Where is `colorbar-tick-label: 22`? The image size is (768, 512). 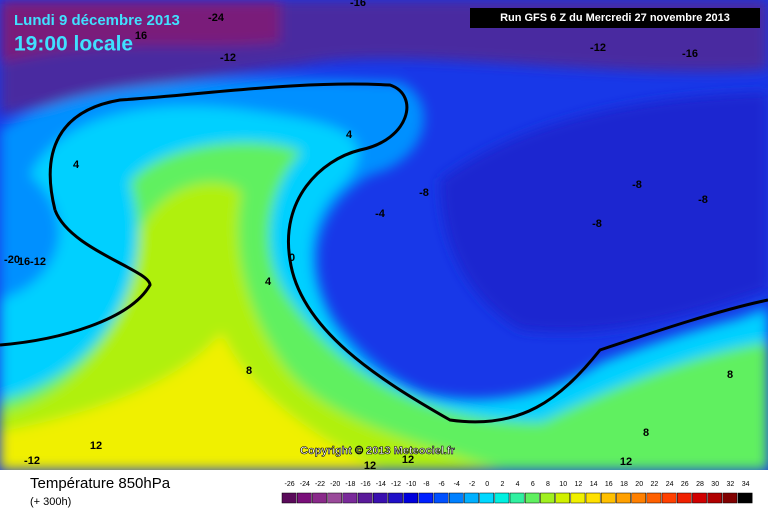
colorbar-tick-label: 22 is located at coordinates (655, 484).